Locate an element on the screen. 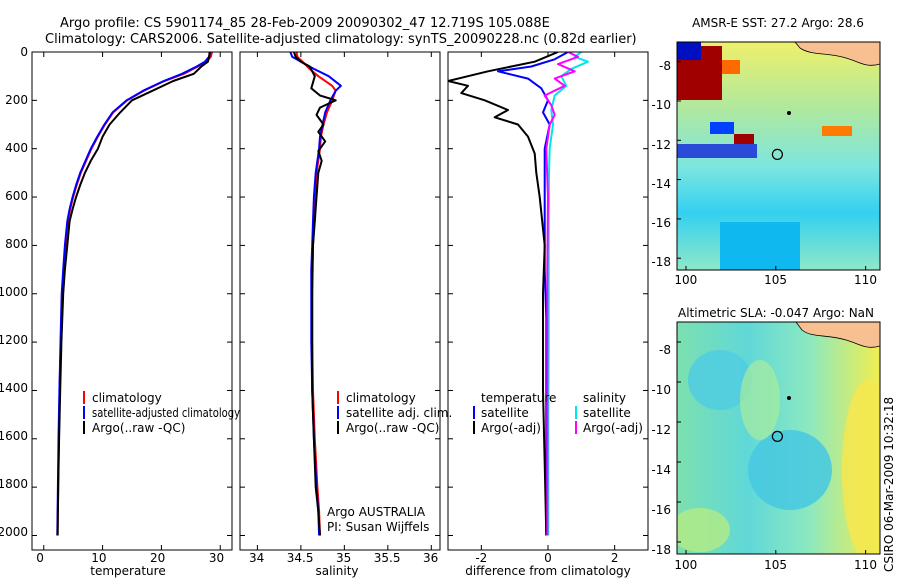 The height and width of the screenshot is (580, 900). legend-title-temperature: temperature is located at coordinates (518, 398).